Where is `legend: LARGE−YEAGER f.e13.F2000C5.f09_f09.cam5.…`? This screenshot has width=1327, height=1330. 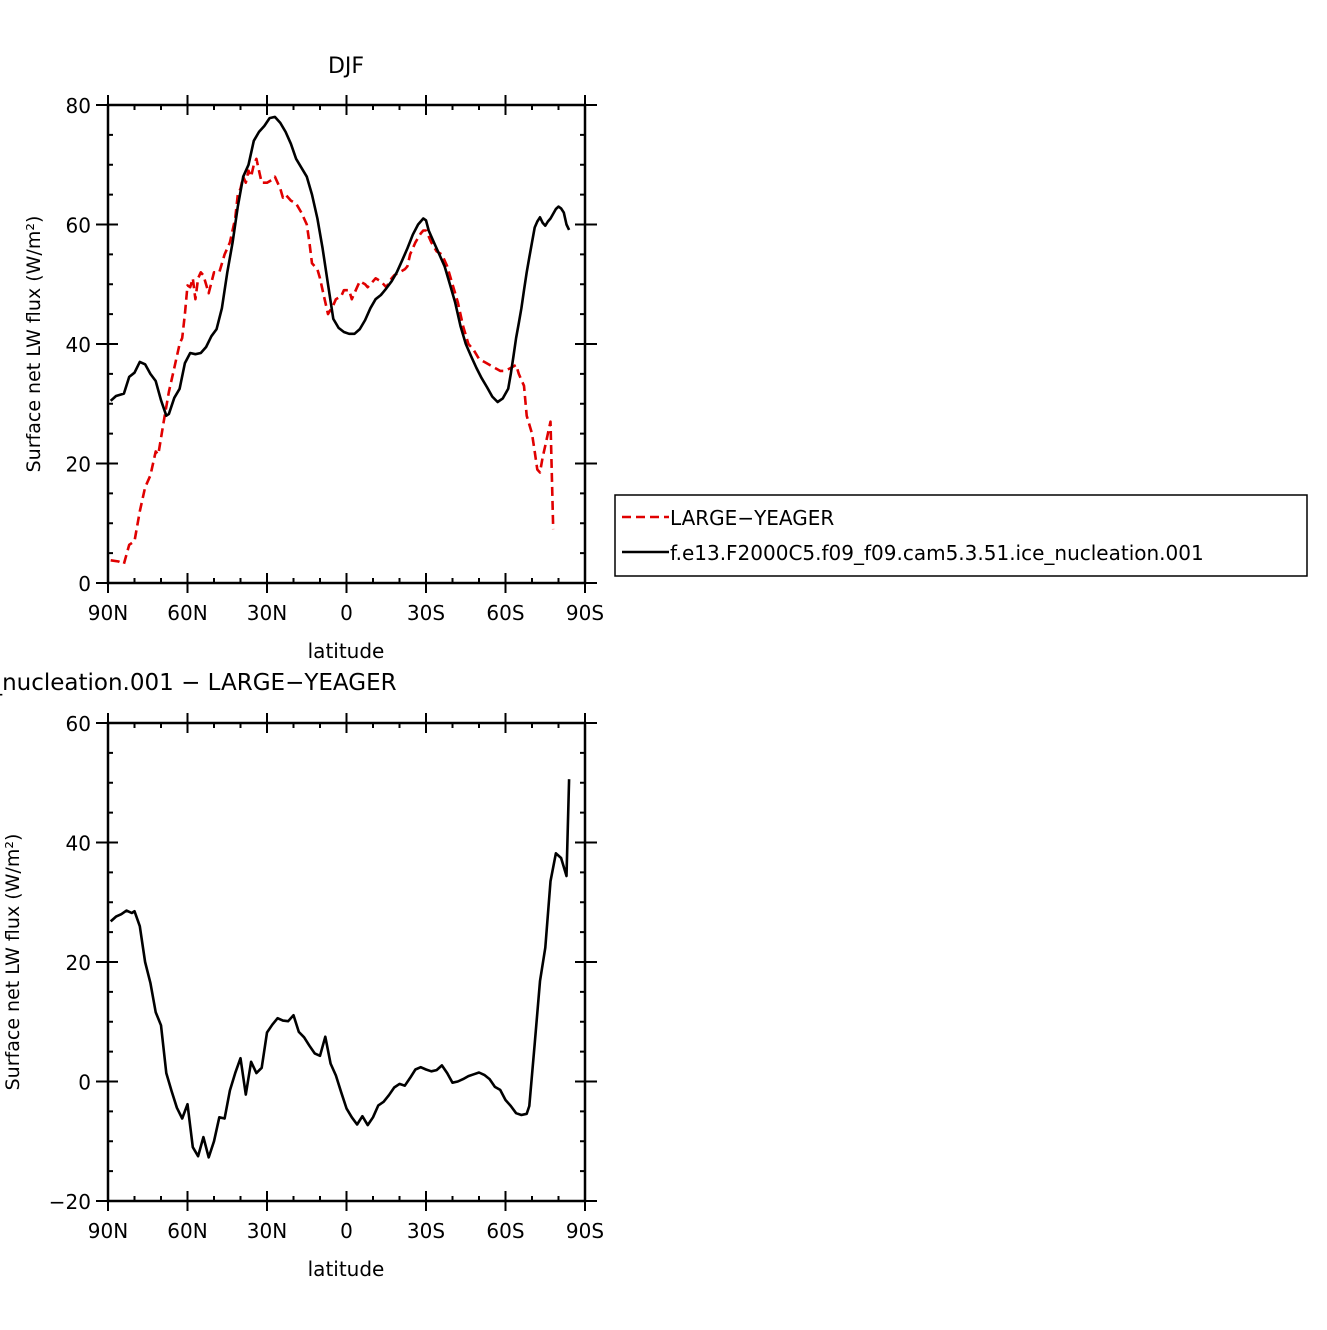 legend: LARGE−YEAGER f.e13.F2000C5.f09_f09.cam5.… is located at coordinates (961, 535).